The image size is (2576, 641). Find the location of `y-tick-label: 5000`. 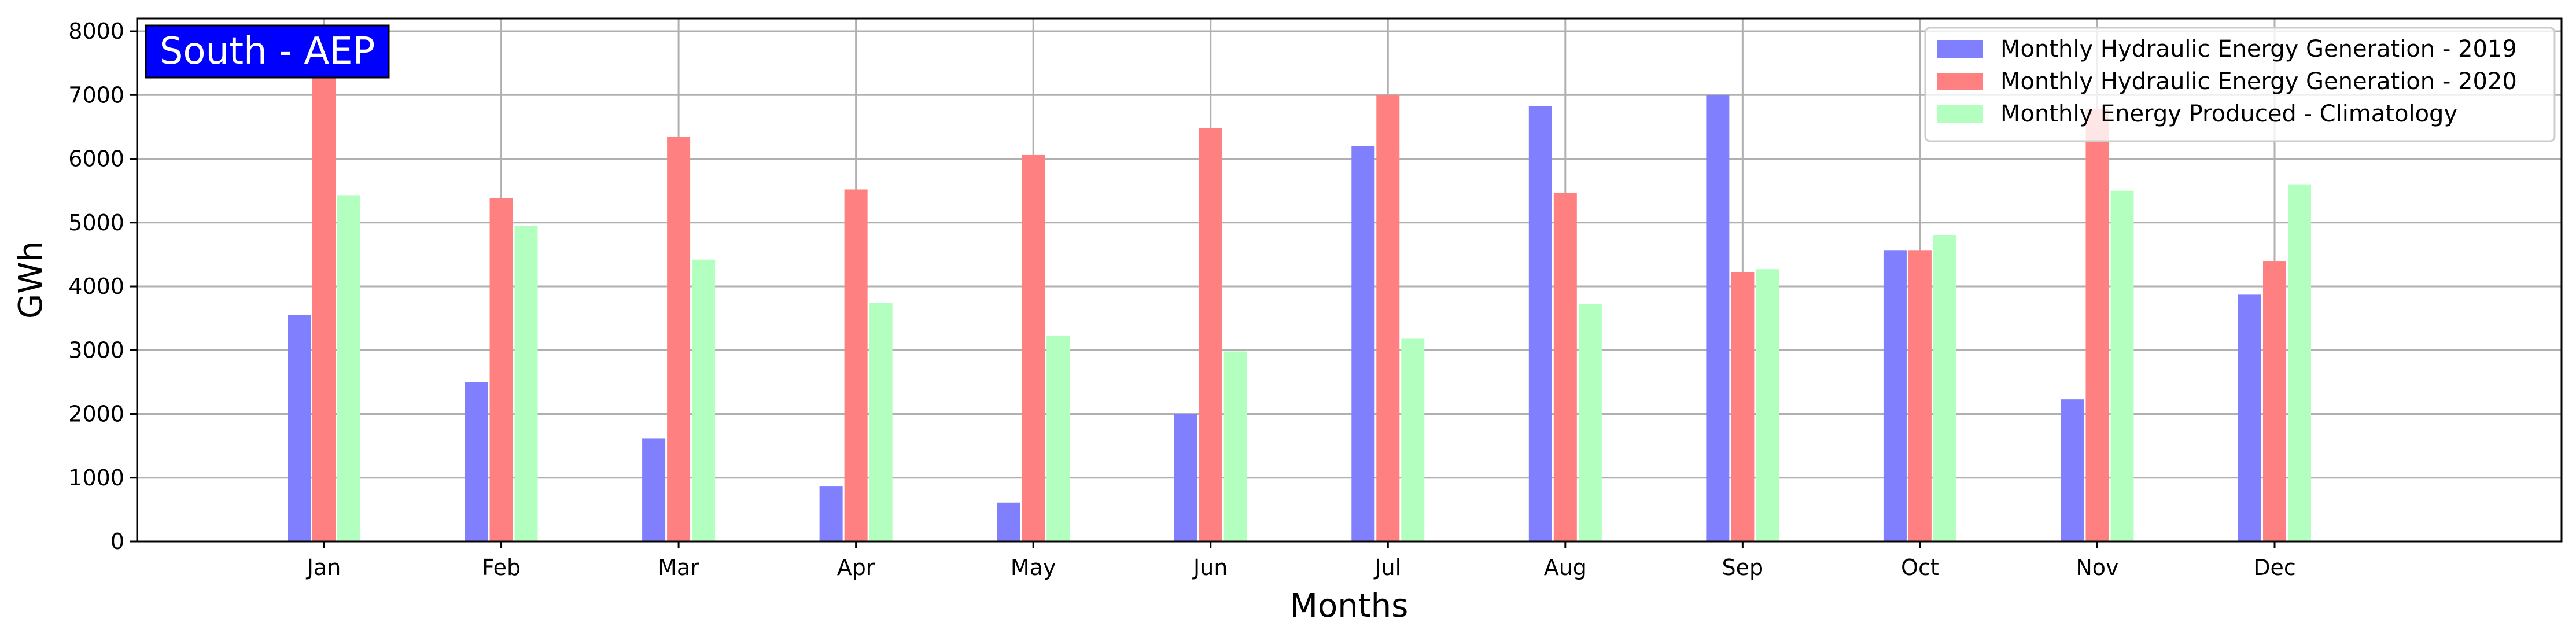

y-tick-label: 5000 is located at coordinates (96, 223).